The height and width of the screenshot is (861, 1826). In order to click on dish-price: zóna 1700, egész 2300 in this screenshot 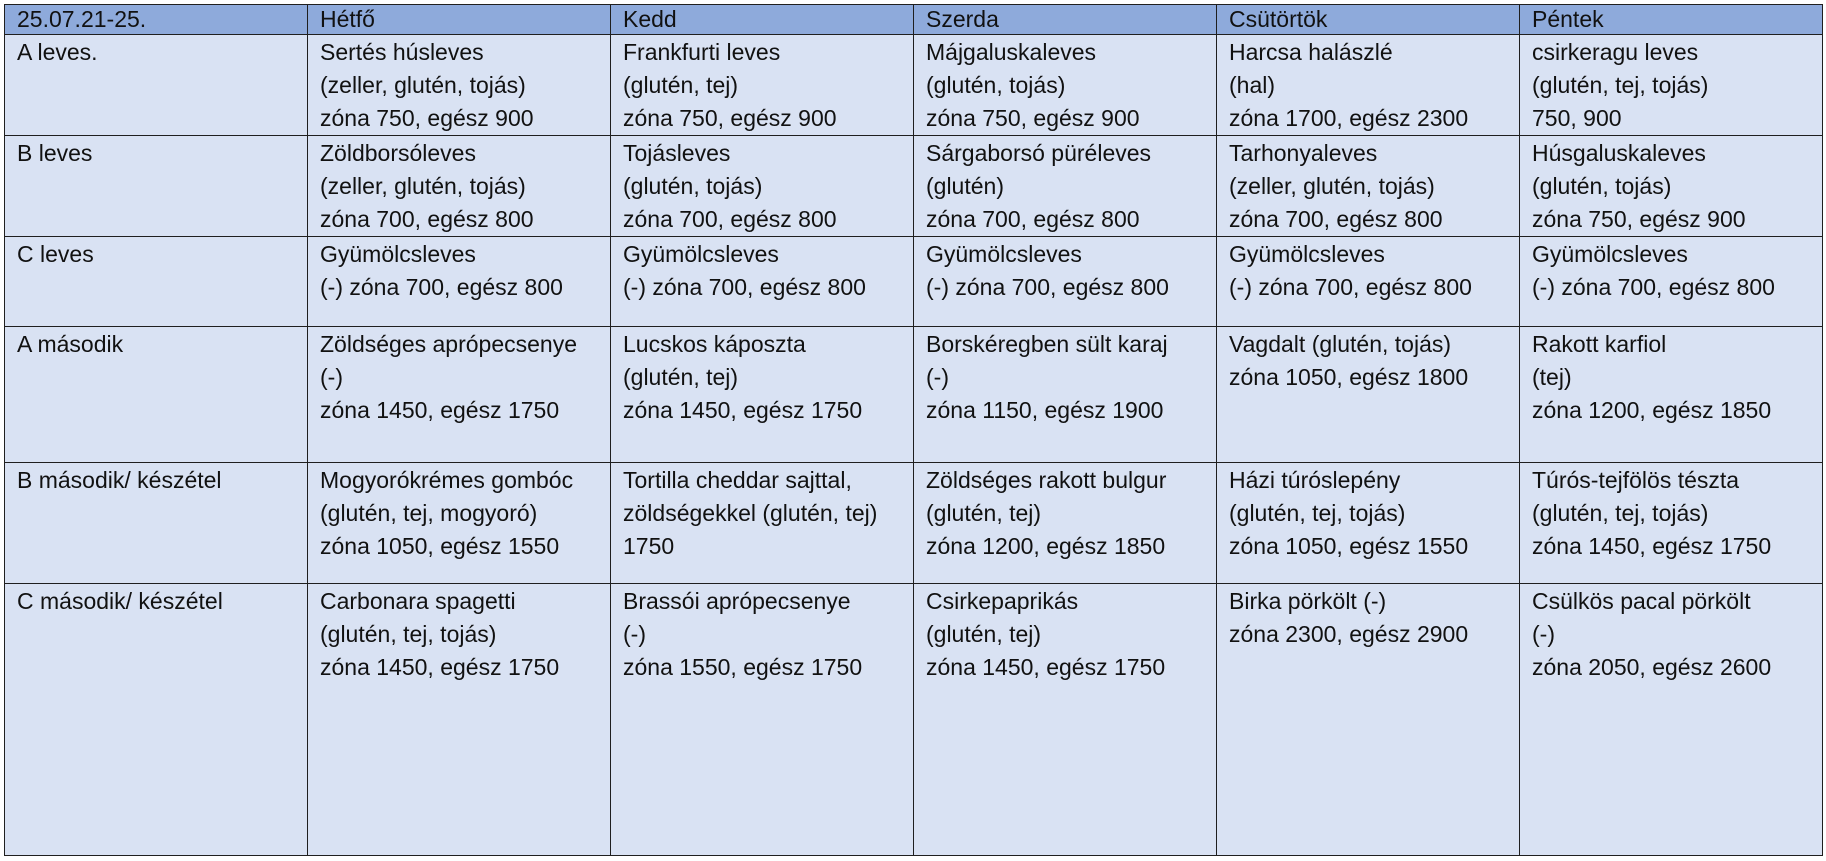, I will do `click(1349, 118)`.